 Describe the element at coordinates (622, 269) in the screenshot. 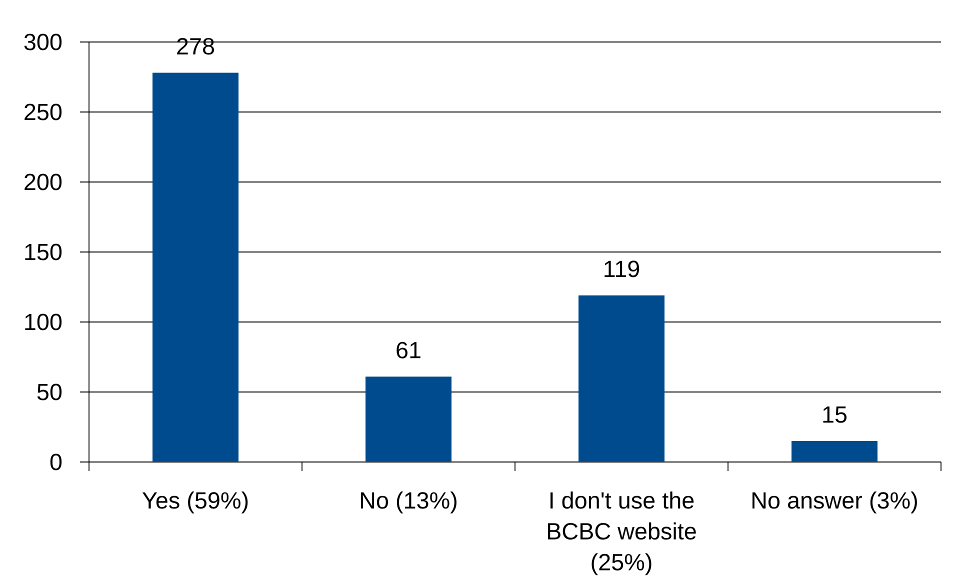

I see `data-label: 119` at that location.